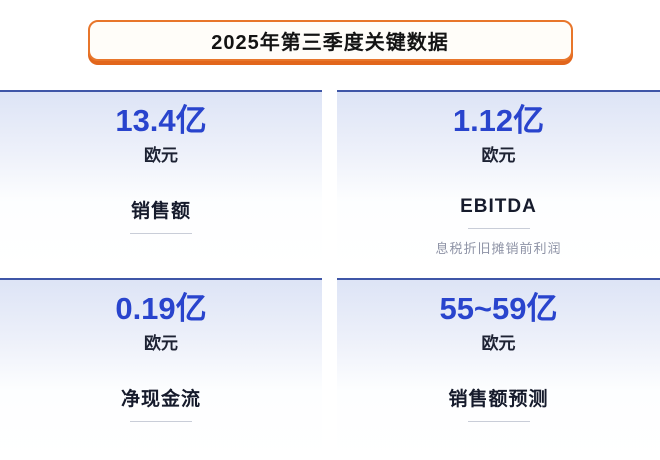 The image size is (660, 460). I want to click on metric-value: 1.12亿, so click(498, 120).